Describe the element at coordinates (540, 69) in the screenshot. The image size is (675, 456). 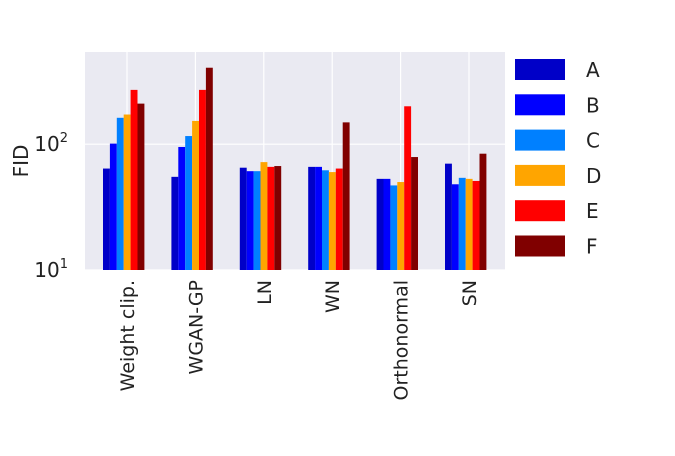
I see `legend-swatch-A` at that location.